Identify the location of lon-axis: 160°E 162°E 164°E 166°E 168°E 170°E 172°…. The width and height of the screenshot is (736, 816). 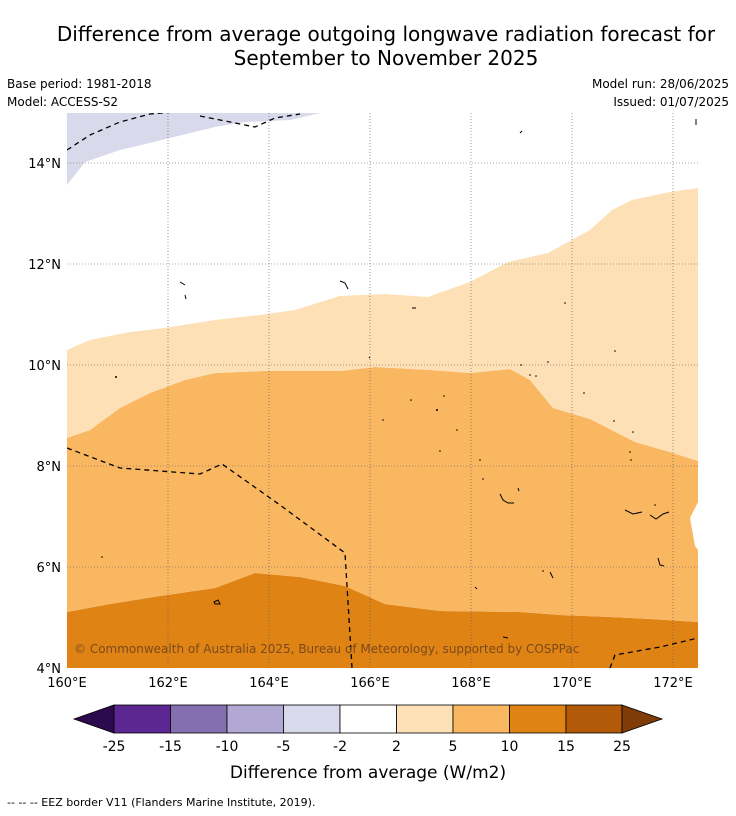
(370, 683).